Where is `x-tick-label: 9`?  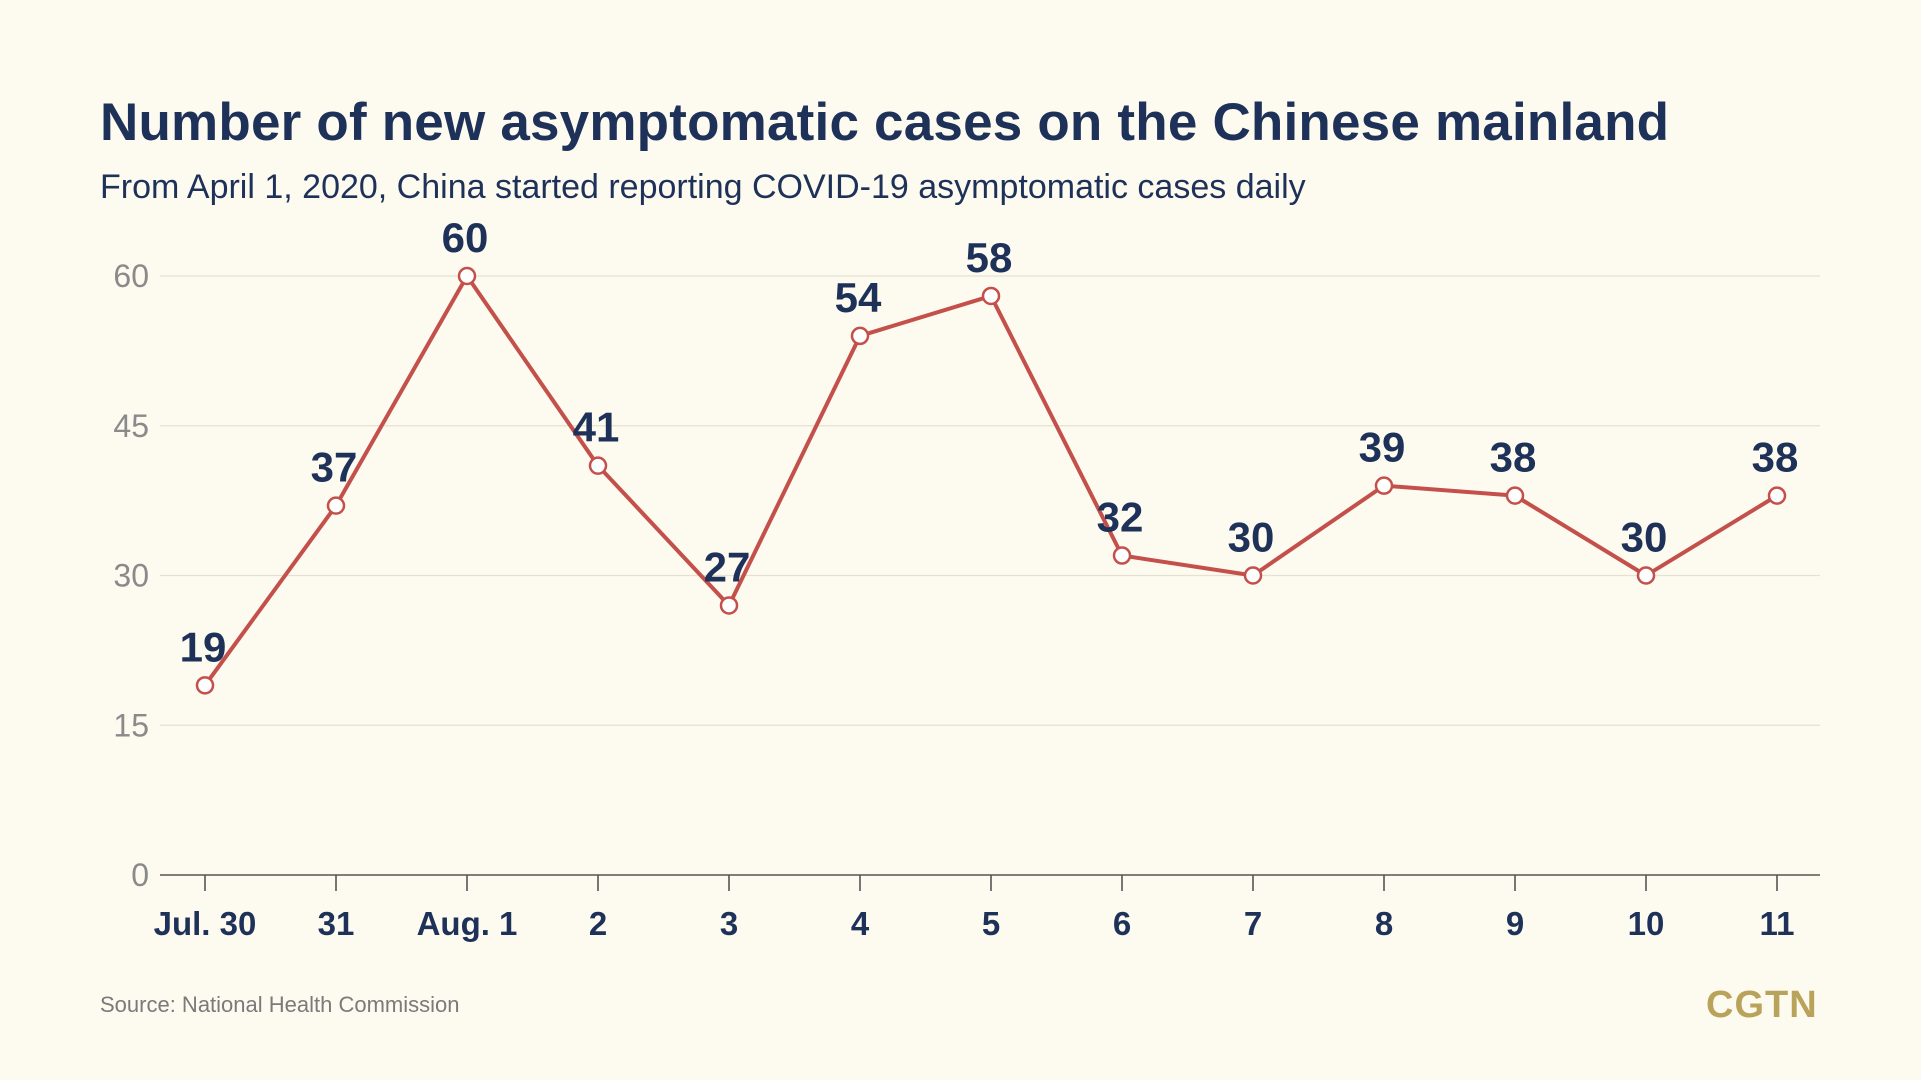
x-tick-label: 9 is located at coordinates (1515, 923).